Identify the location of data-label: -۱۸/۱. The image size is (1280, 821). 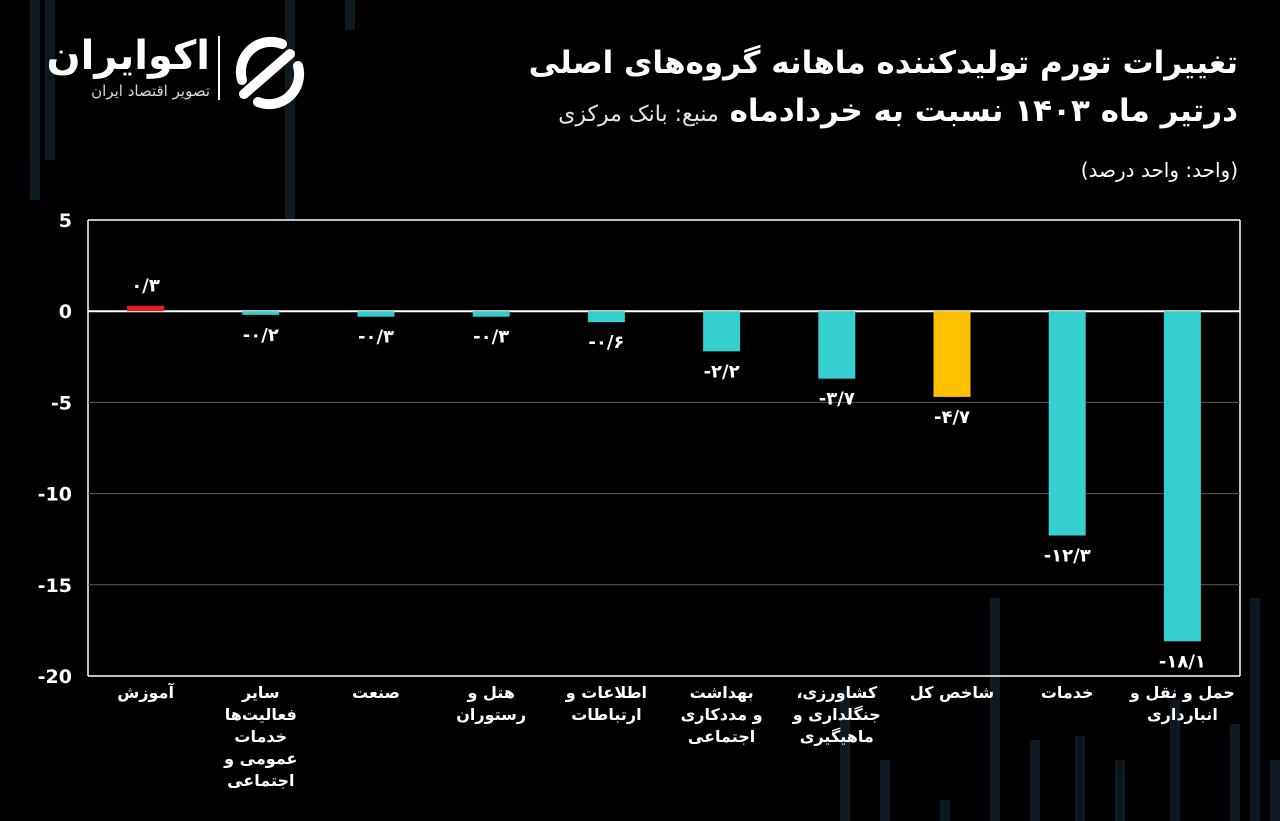
(1182, 661).